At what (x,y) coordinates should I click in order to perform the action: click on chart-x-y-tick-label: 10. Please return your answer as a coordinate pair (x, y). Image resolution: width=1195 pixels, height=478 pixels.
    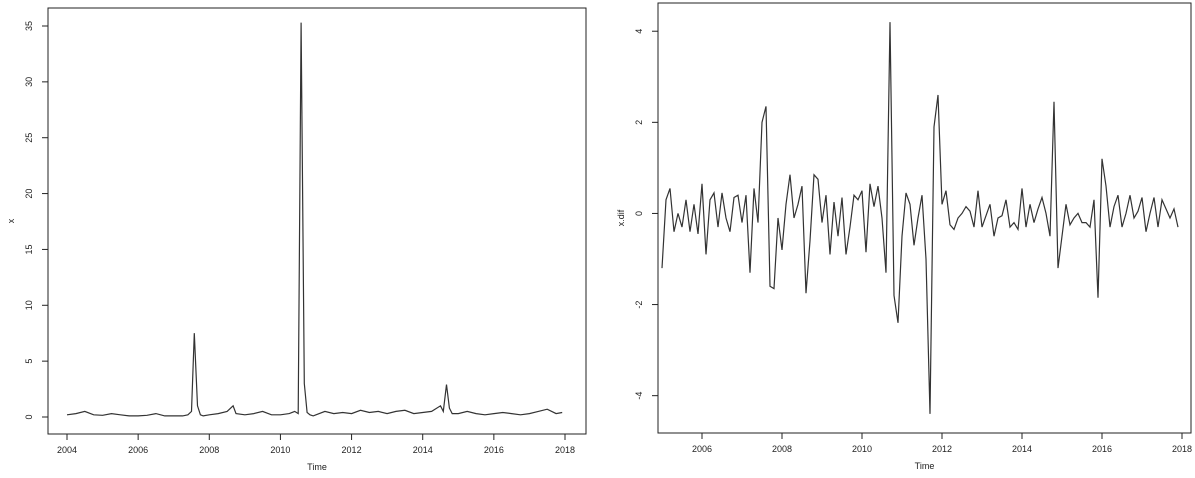
    Looking at the image, I should click on (29, 305).